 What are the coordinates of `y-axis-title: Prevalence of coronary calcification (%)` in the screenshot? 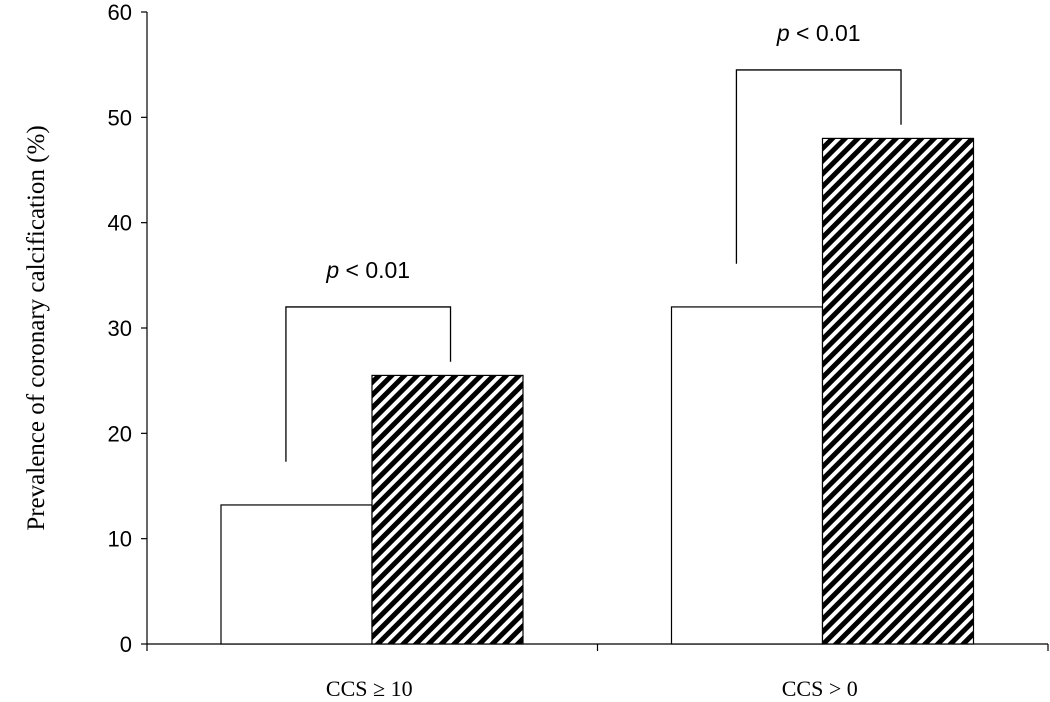 It's located at (36, 327).